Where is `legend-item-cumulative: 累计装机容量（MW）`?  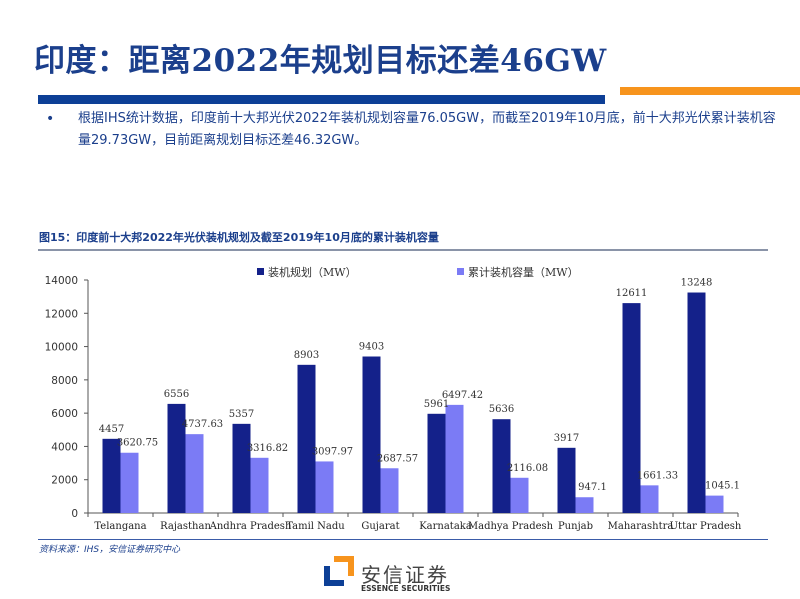
legend-item-cumulative: 累计装机容量（MW） is located at coordinates (518, 272).